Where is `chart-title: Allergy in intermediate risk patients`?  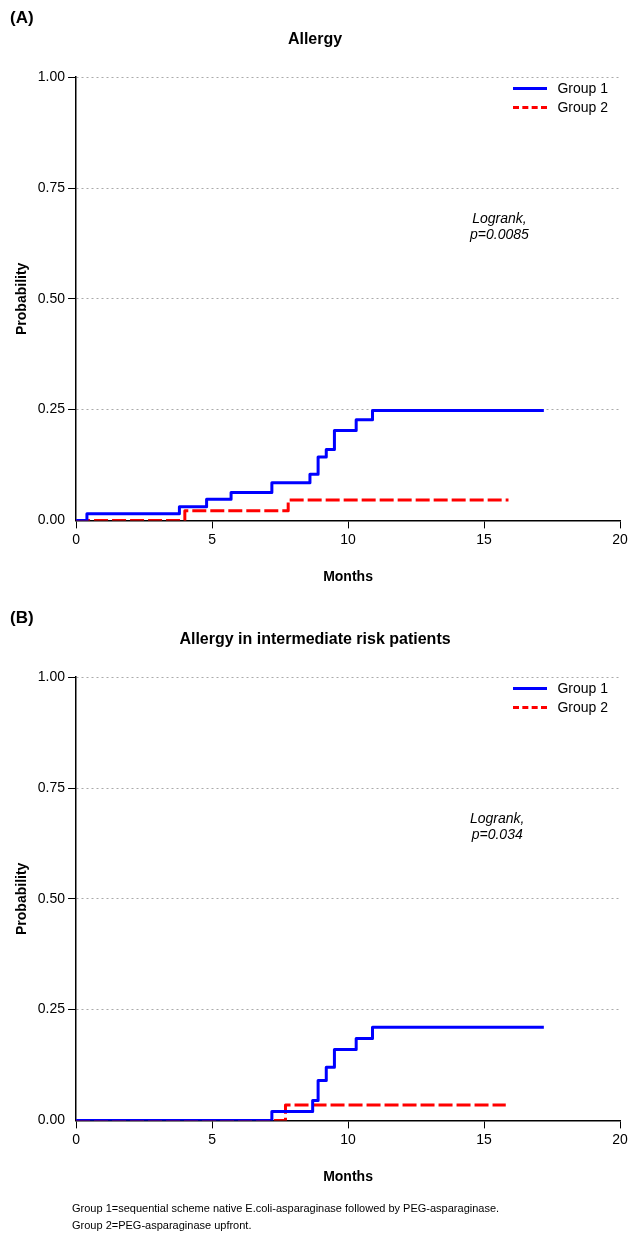 chart-title: Allergy in intermediate risk patients is located at coordinates (315, 639).